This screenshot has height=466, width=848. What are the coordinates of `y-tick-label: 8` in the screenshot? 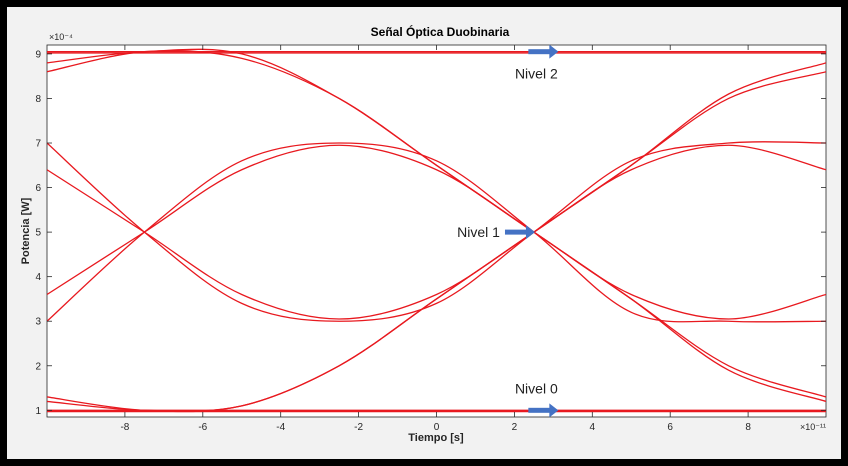 It's located at (38, 99).